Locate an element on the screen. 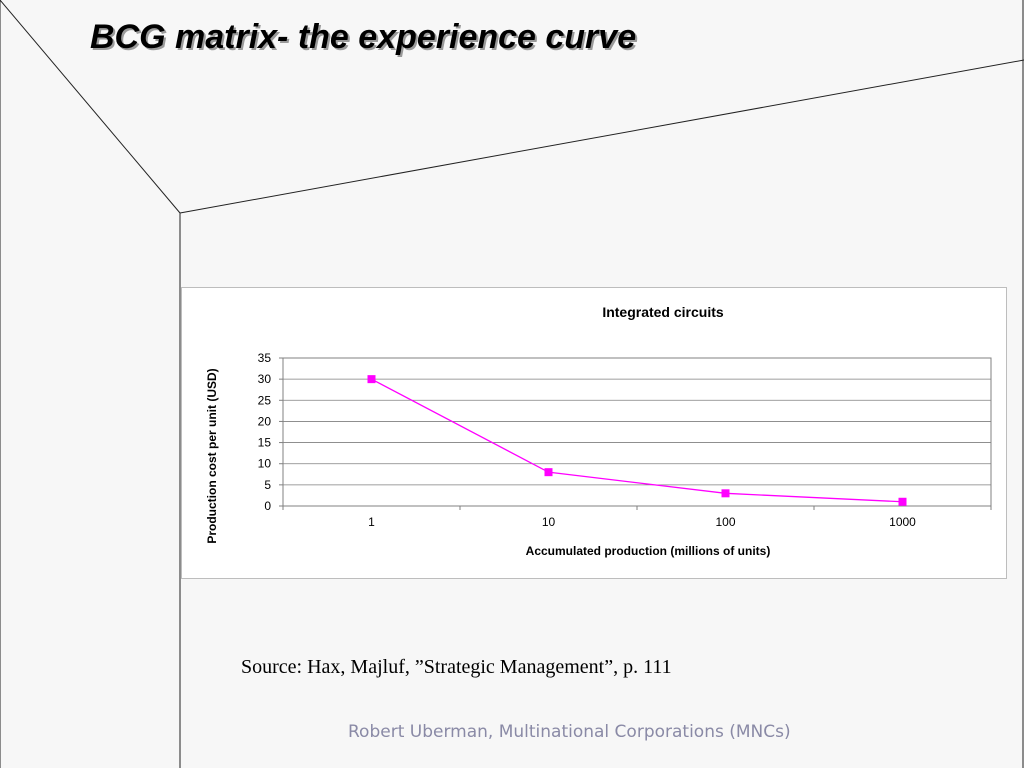 The image size is (1024, 768). x-tick-label: 10 is located at coordinates (549, 522).